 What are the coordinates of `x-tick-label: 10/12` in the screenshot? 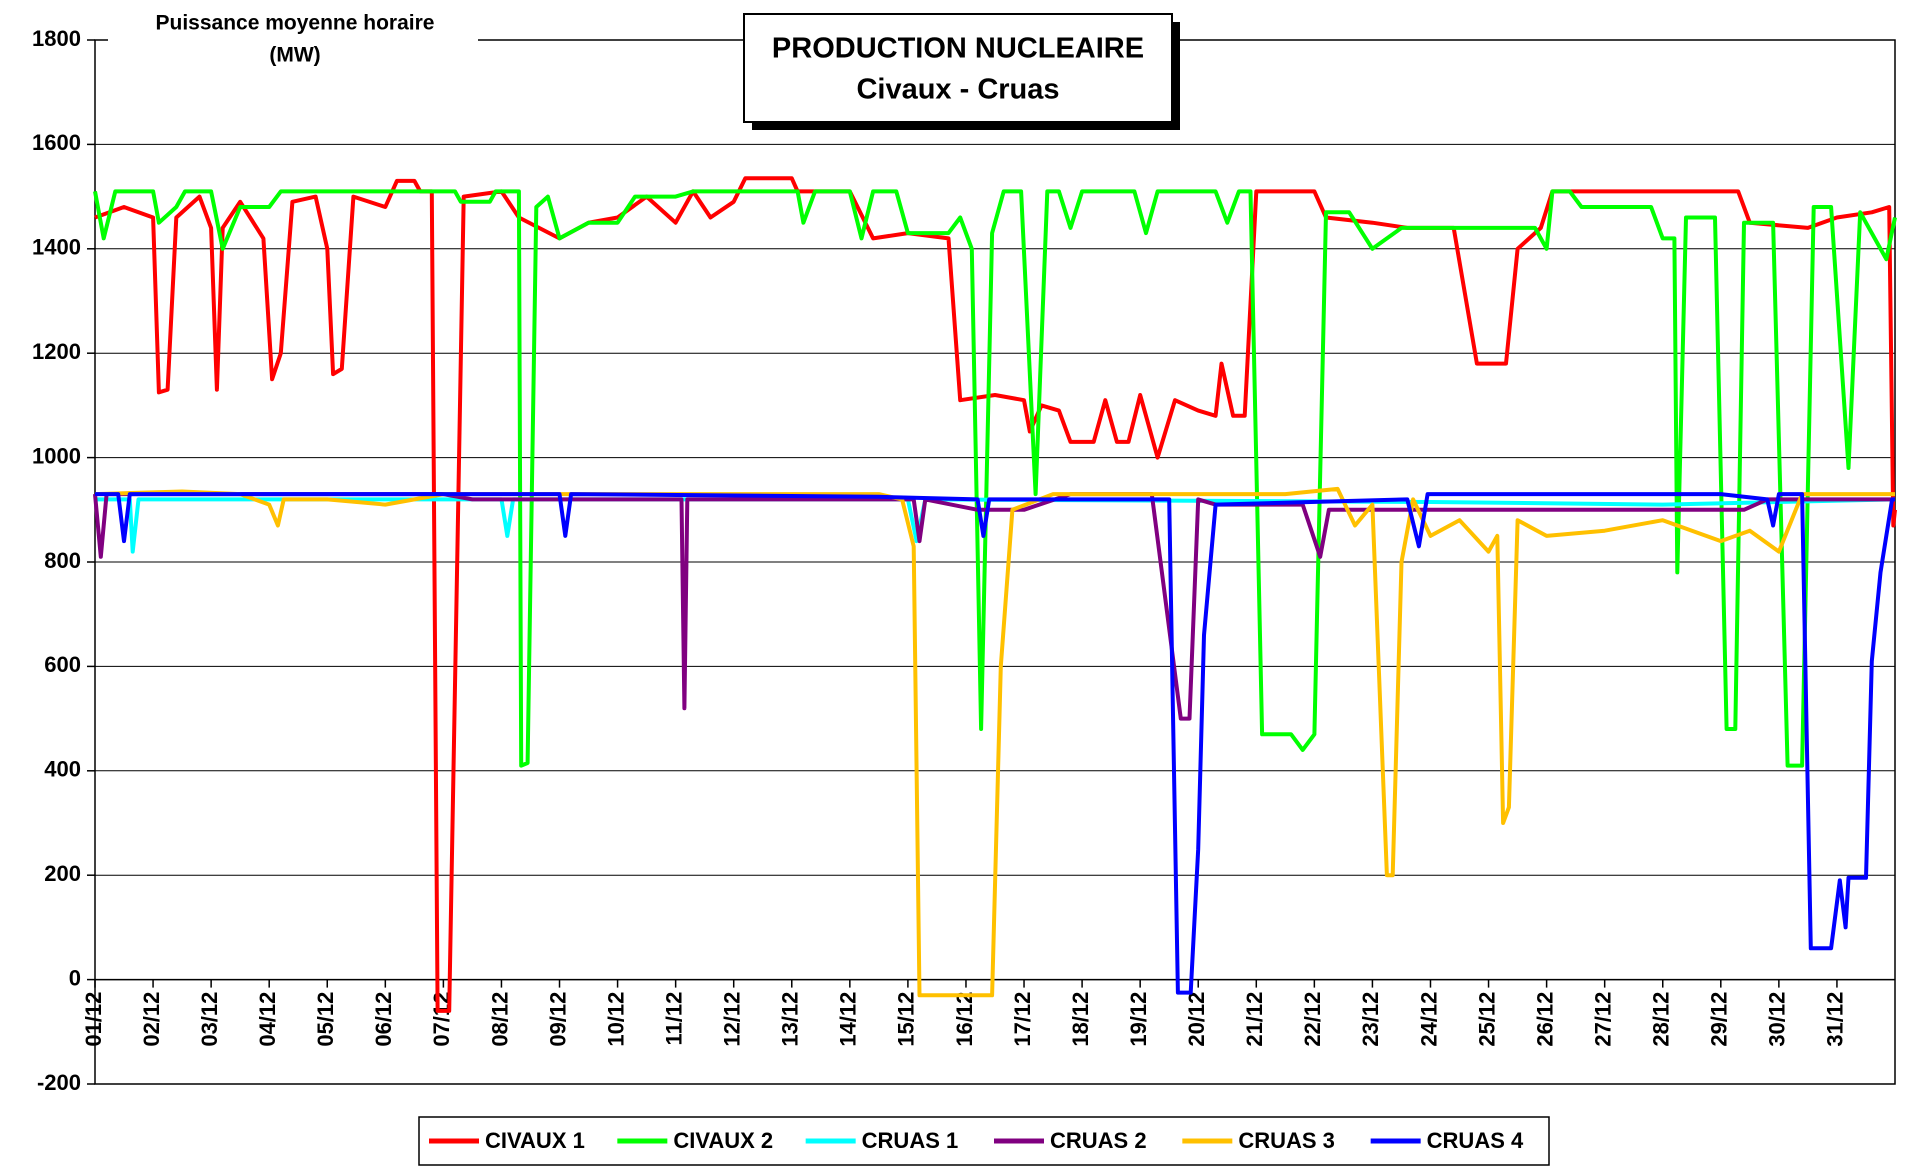 It's located at (615, 1019).